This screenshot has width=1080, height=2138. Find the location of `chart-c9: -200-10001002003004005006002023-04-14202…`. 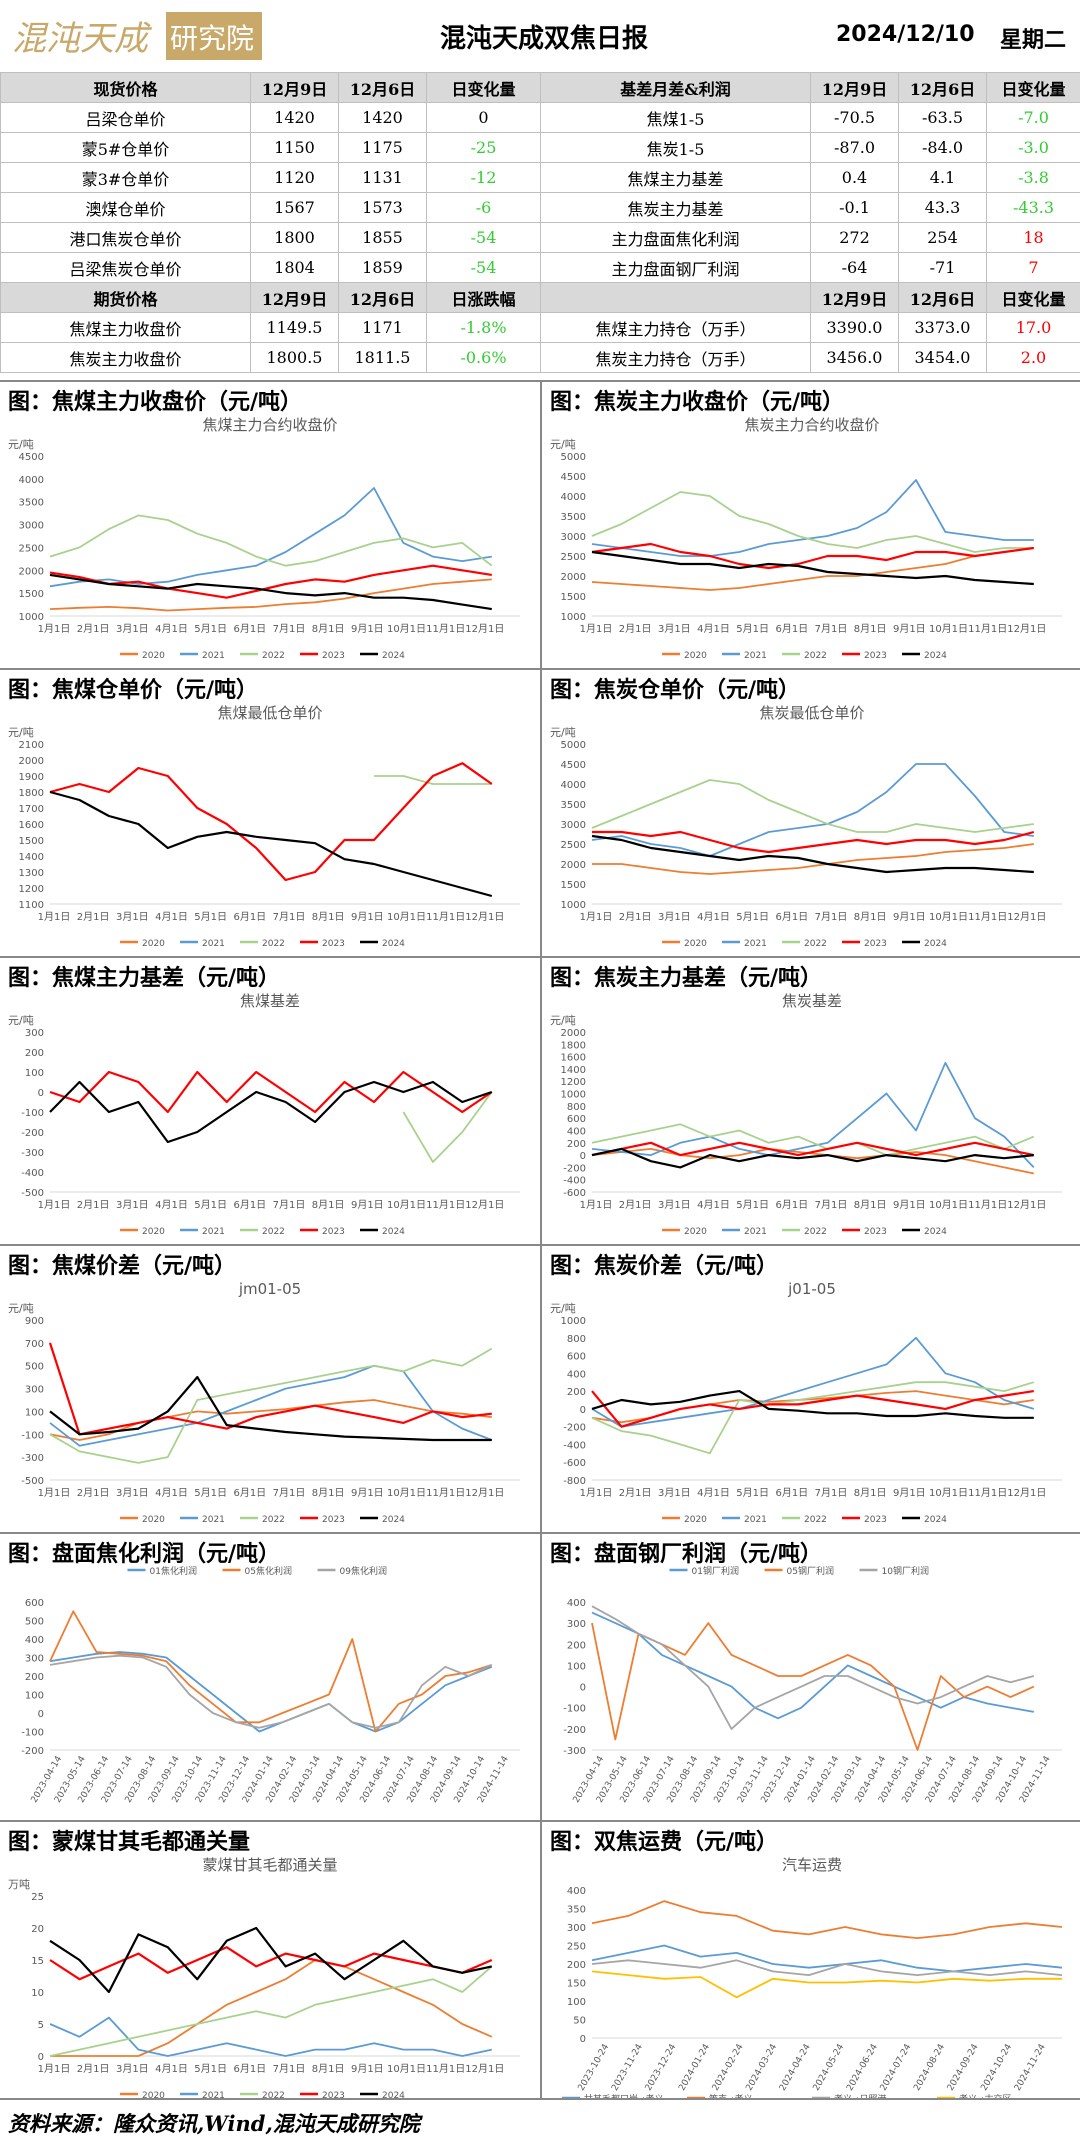

chart-c9: -200-10001002003004005006002023-04-14202… is located at coordinates (270, 1685).